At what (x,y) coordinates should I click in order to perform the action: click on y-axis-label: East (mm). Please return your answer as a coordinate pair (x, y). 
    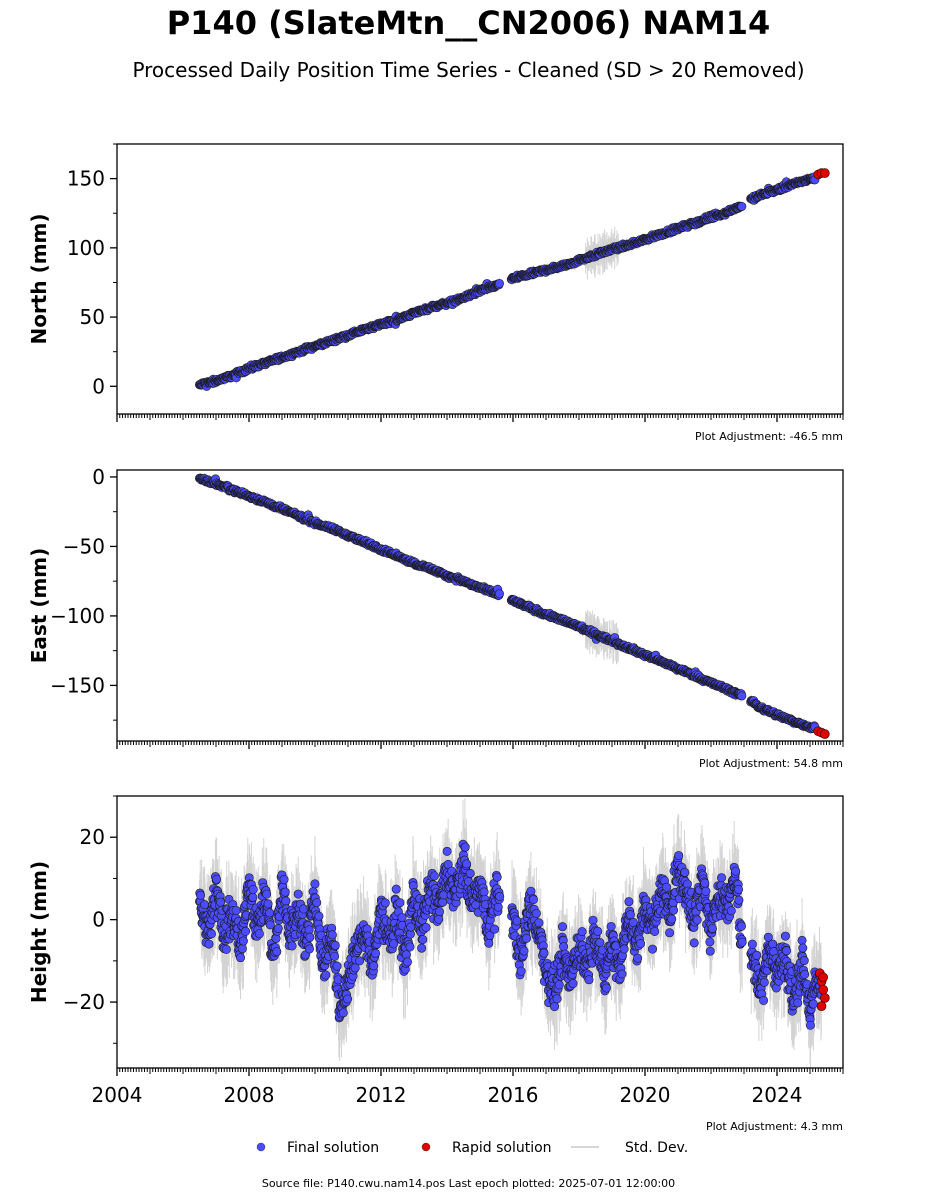
    Looking at the image, I should click on (39, 606).